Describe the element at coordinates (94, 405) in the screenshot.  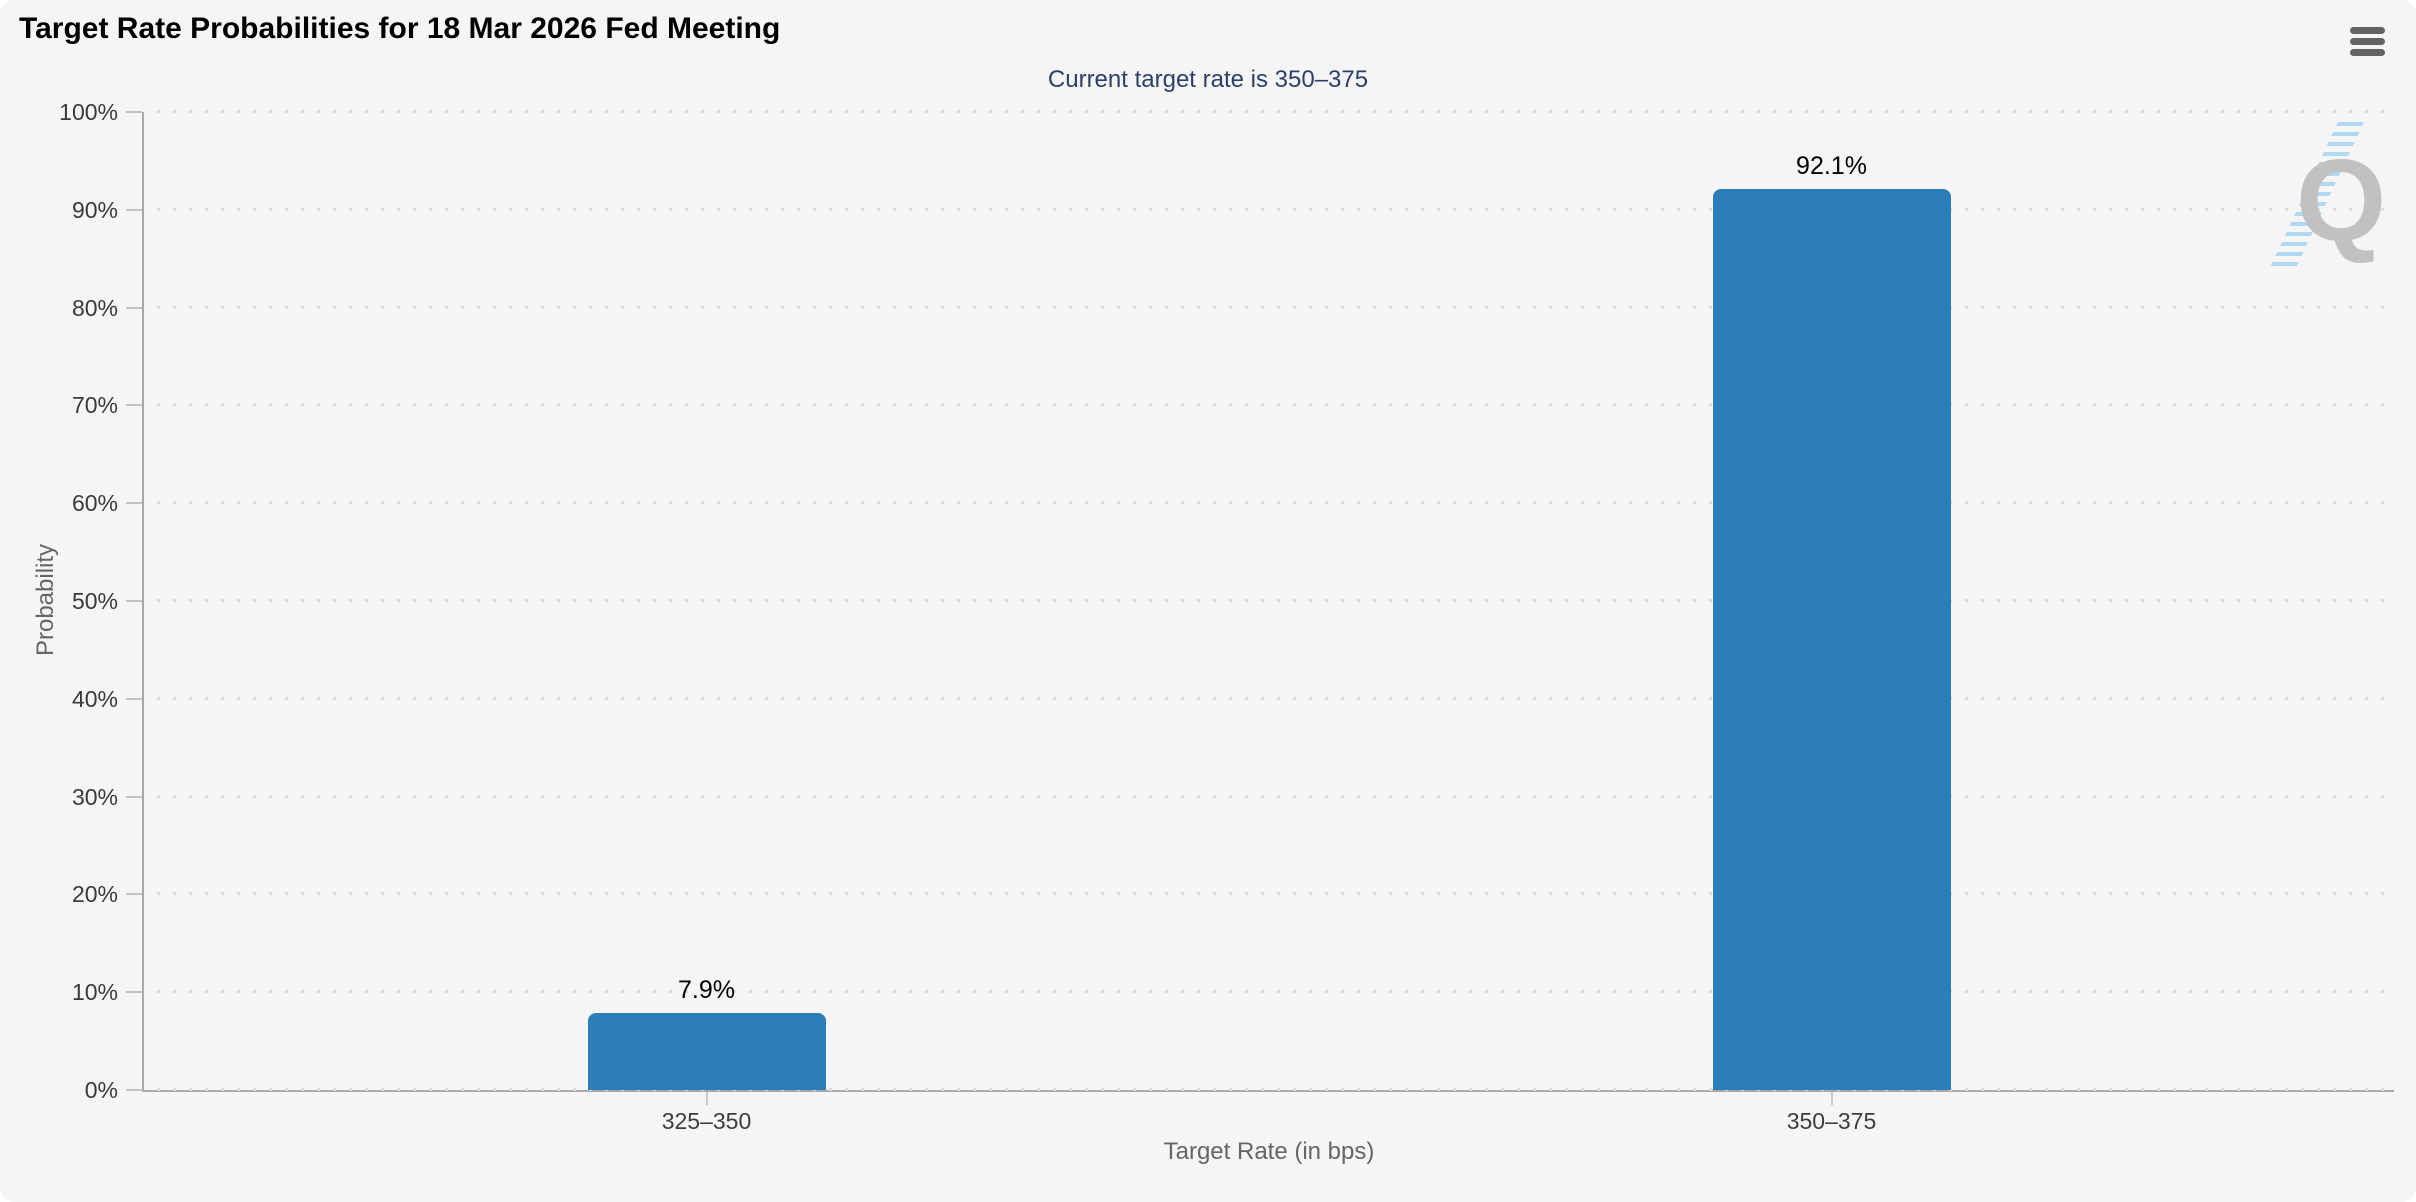
I see `y-axis-tick-label: 70%` at that location.